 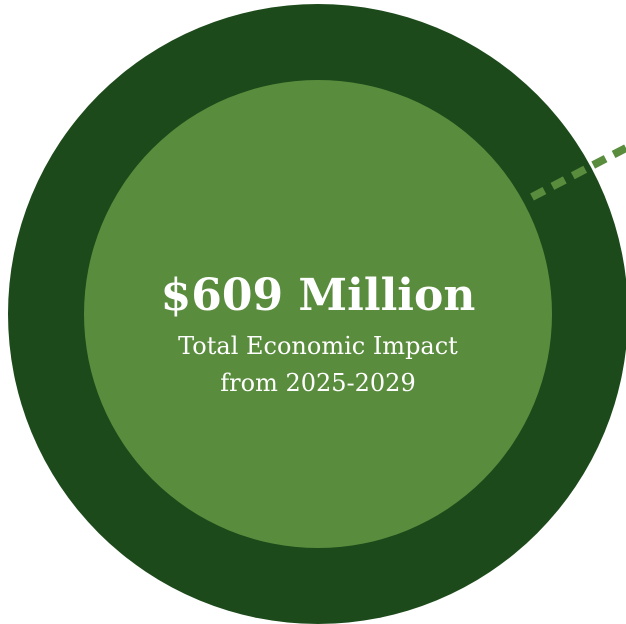 I want to click on connector-dotted-line, so click(x=578, y=172).